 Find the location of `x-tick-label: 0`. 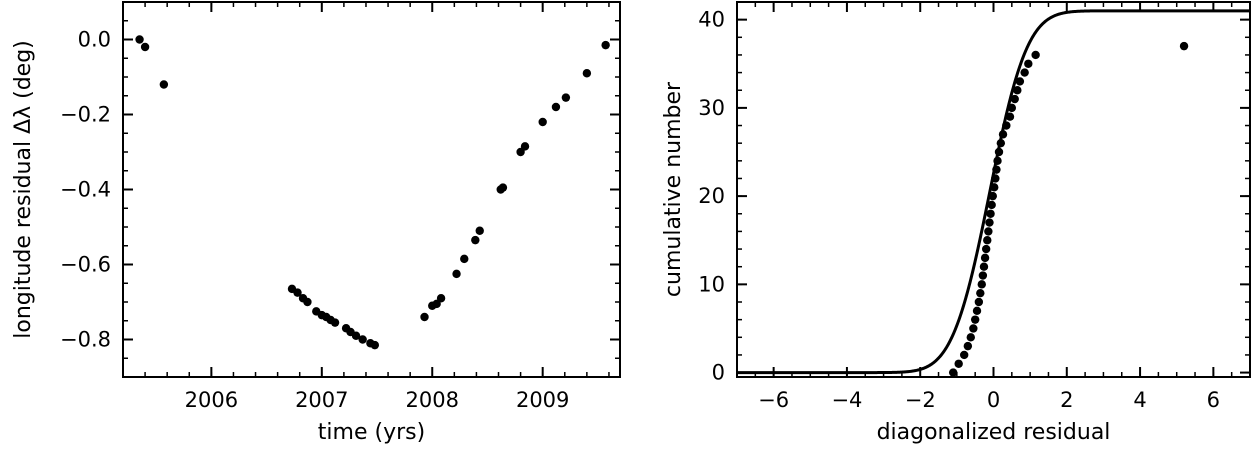

x-tick-label: 0 is located at coordinates (993, 400).